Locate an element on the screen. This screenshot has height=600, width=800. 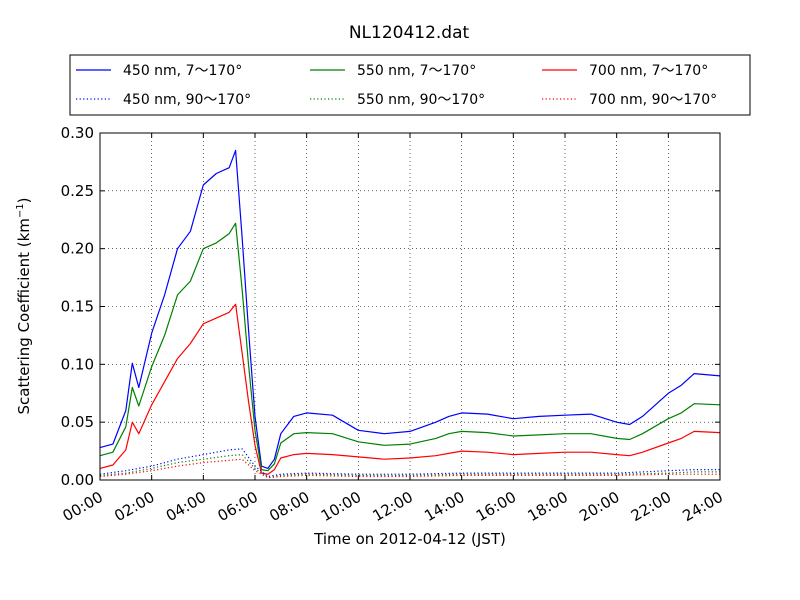
x-tick-label: 02:00 is located at coordinates (134, 506).